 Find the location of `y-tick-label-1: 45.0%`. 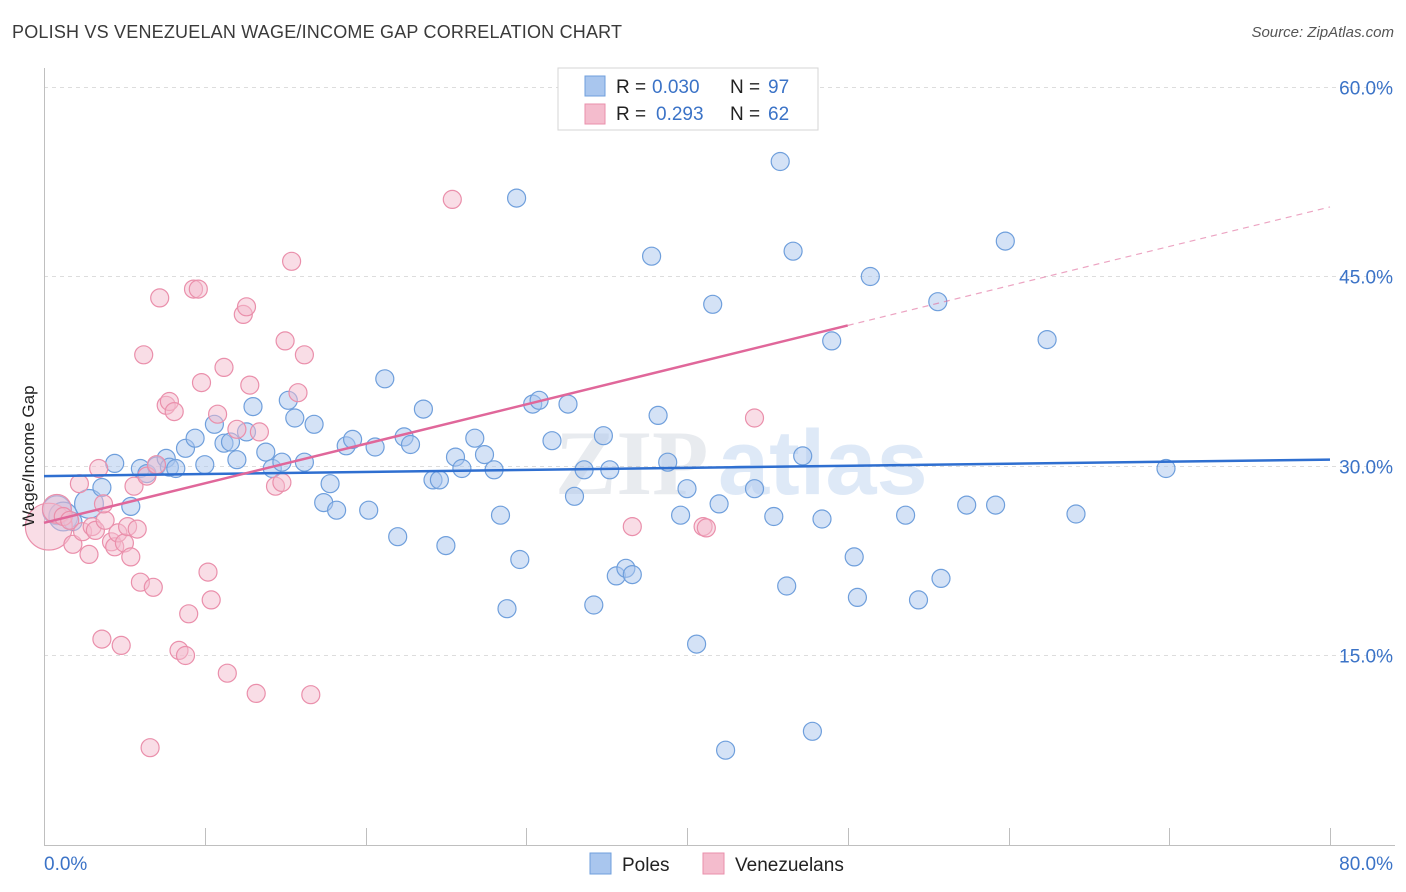

y-tick-label-1: 45.0% is located at coordinates (1366, 278).